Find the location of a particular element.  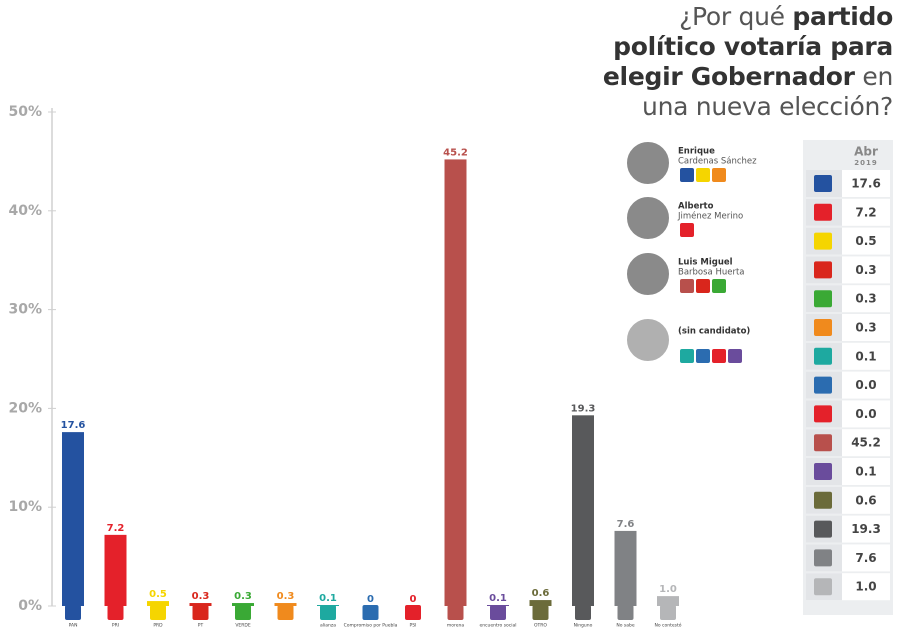

title-text: político votaría para is located at coordinates (753, 46).